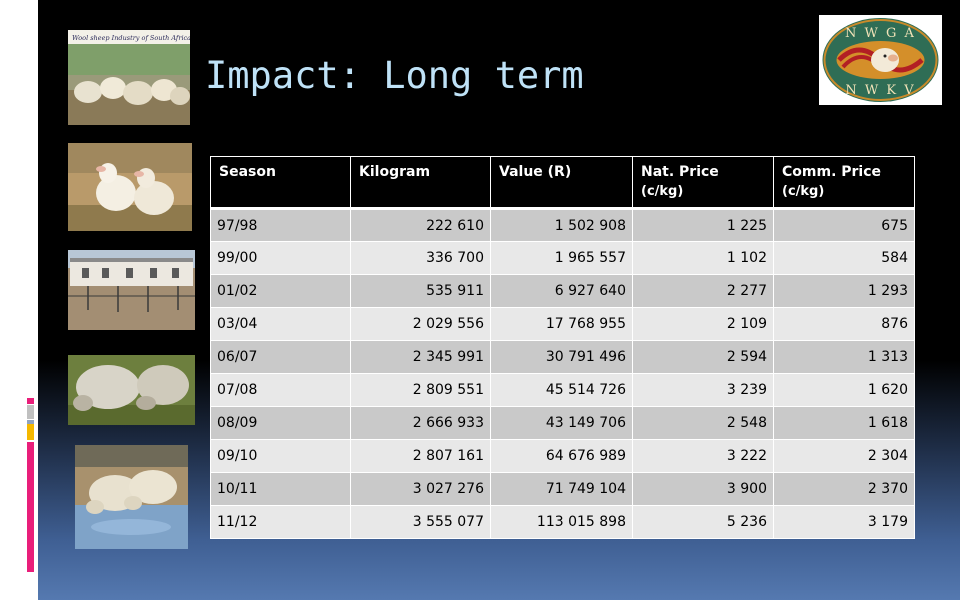 This screenshot has width=960, height=600. Describe the element at coordinates (280, 225) in the screenshot. I see `cell-season: 97/98` at that location.